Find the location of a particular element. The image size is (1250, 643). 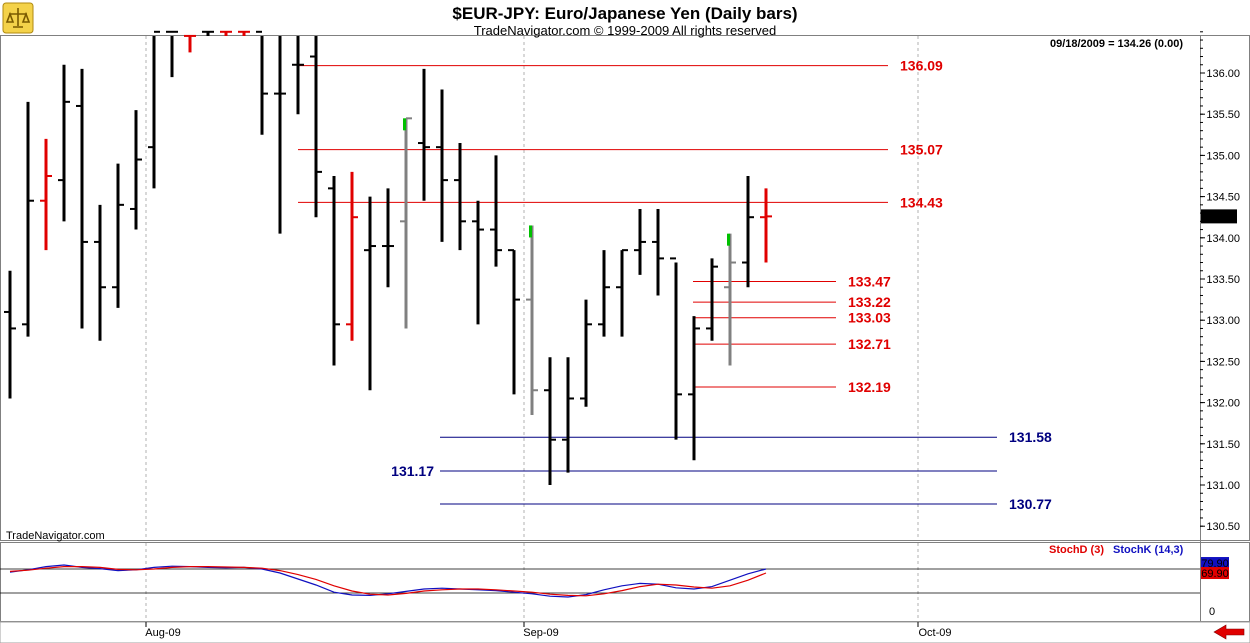

legend-stochk: StochK (14,3) is located at coordinates (1148, 550).